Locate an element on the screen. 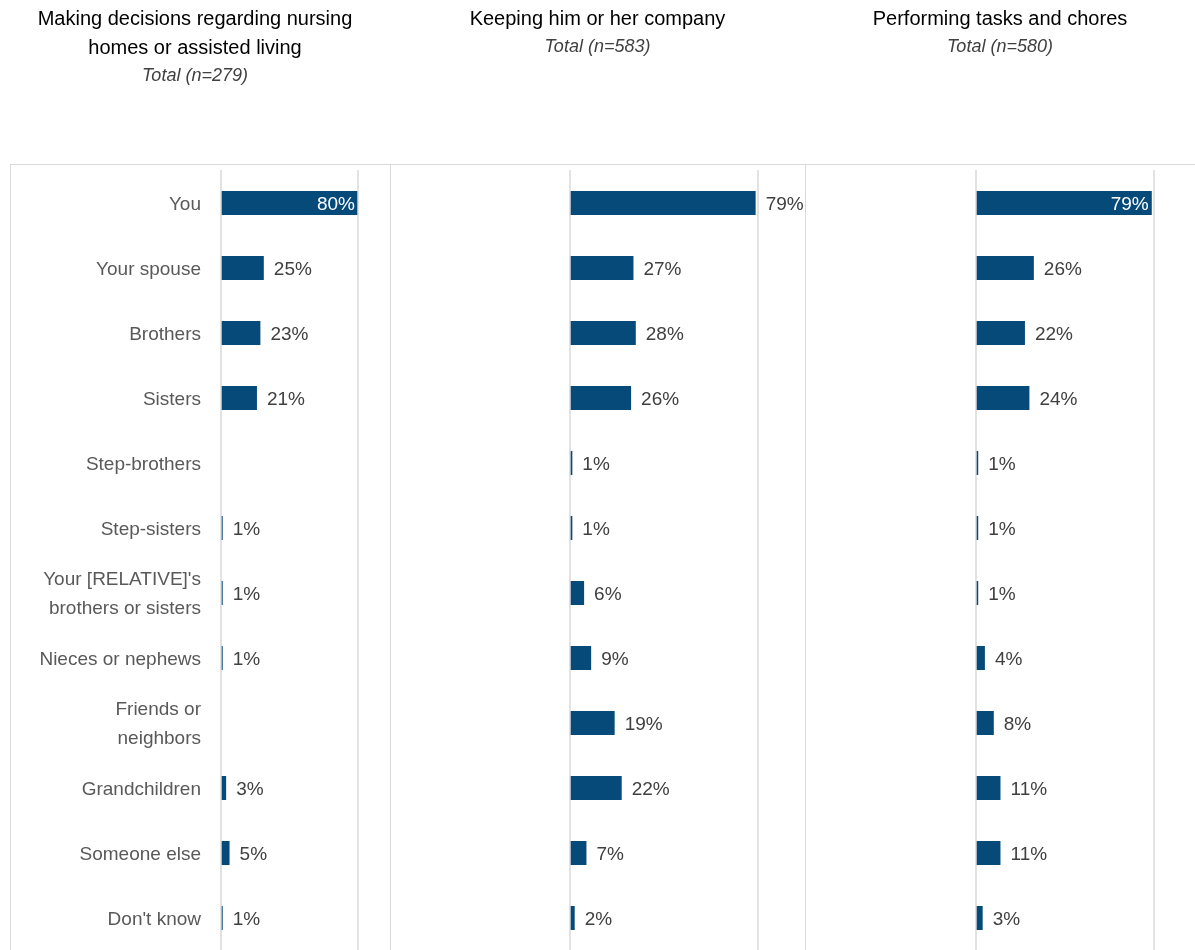 The image size is (1195, 950). data-label: 28% is located at coordinates (664, 333).